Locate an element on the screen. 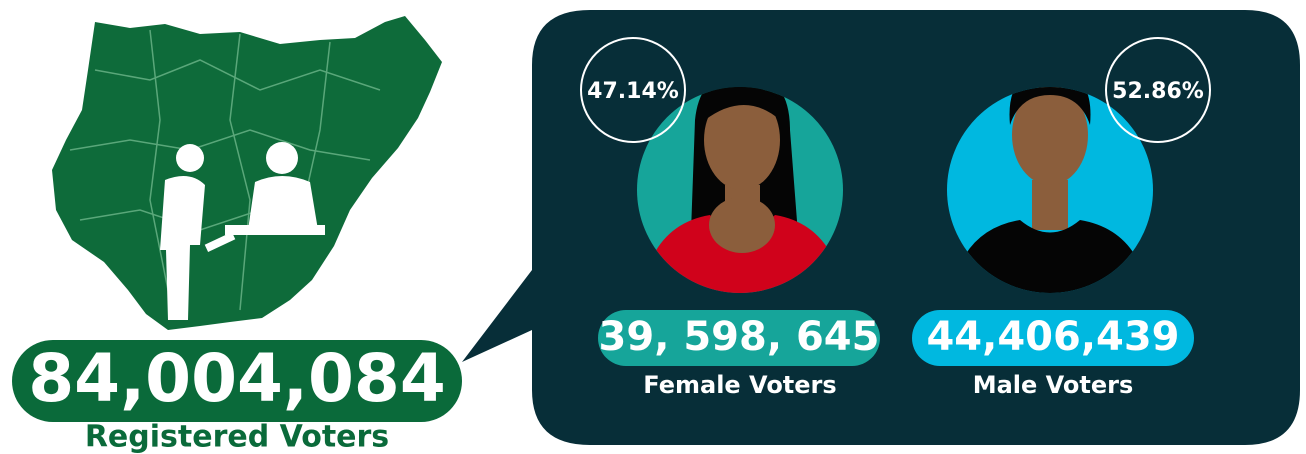  female-percent-ring is located at coordinates (633, 90).